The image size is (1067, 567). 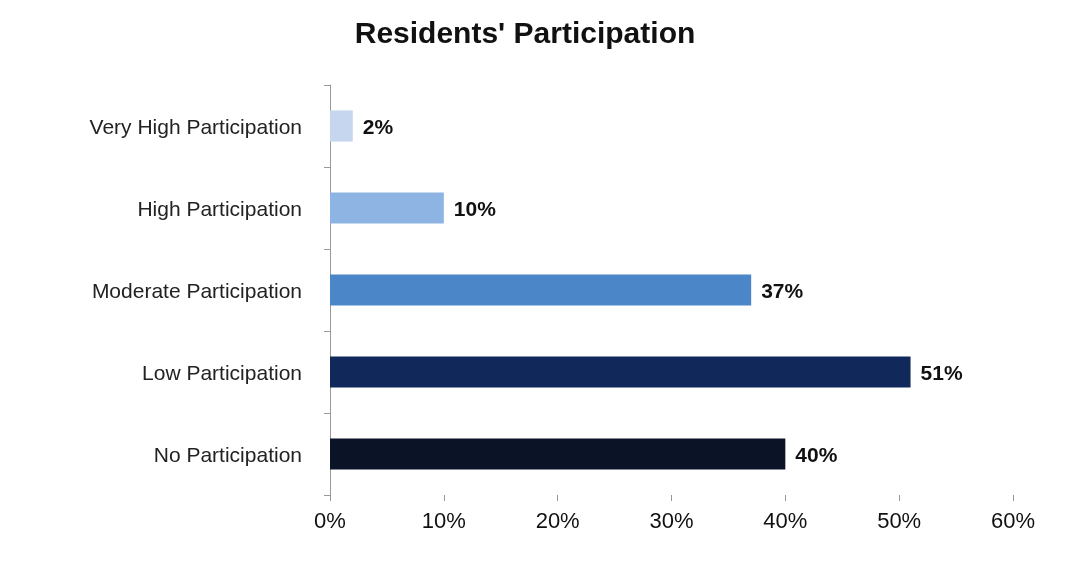 I want to click on data-label: 10%, so click(x=475, y=208).